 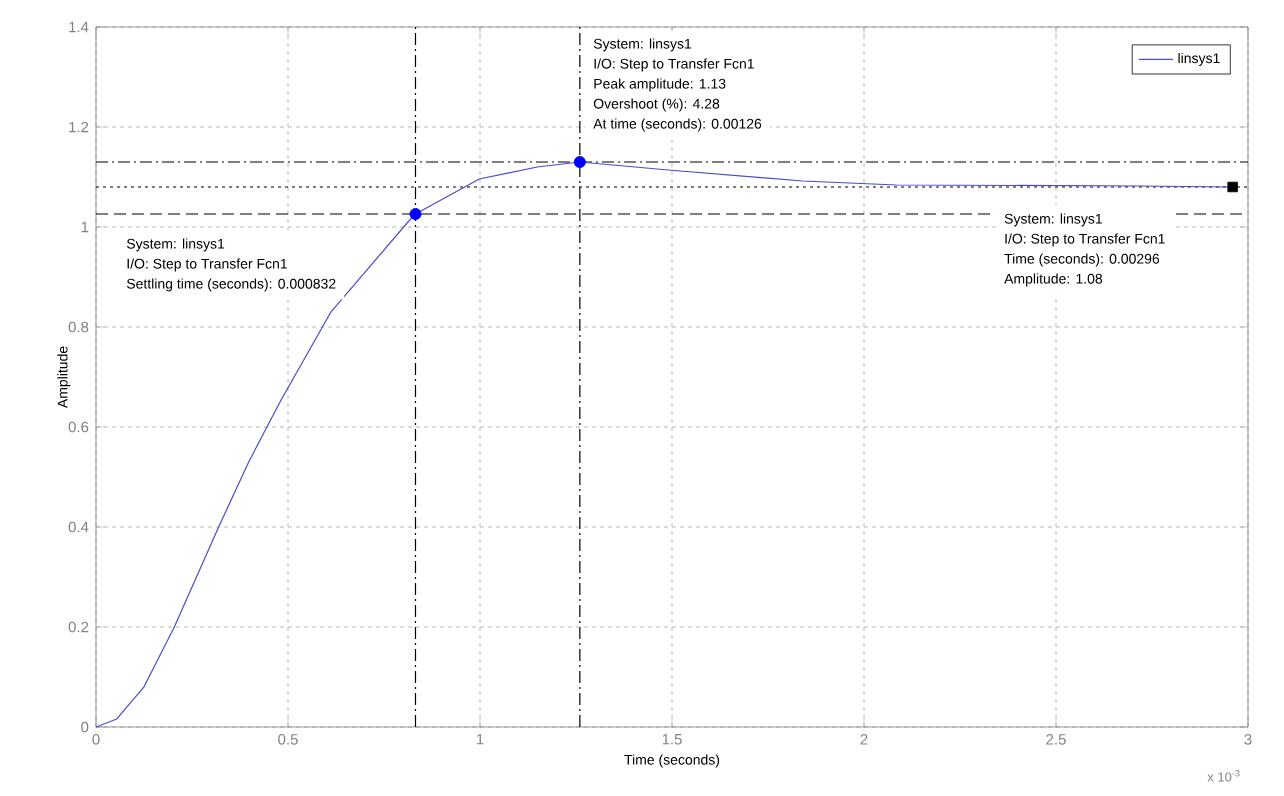 What do you see at coordinates (85, 227) in the screenshot?
I see `y-tick-label: 1` at bounding box center [85, 227].